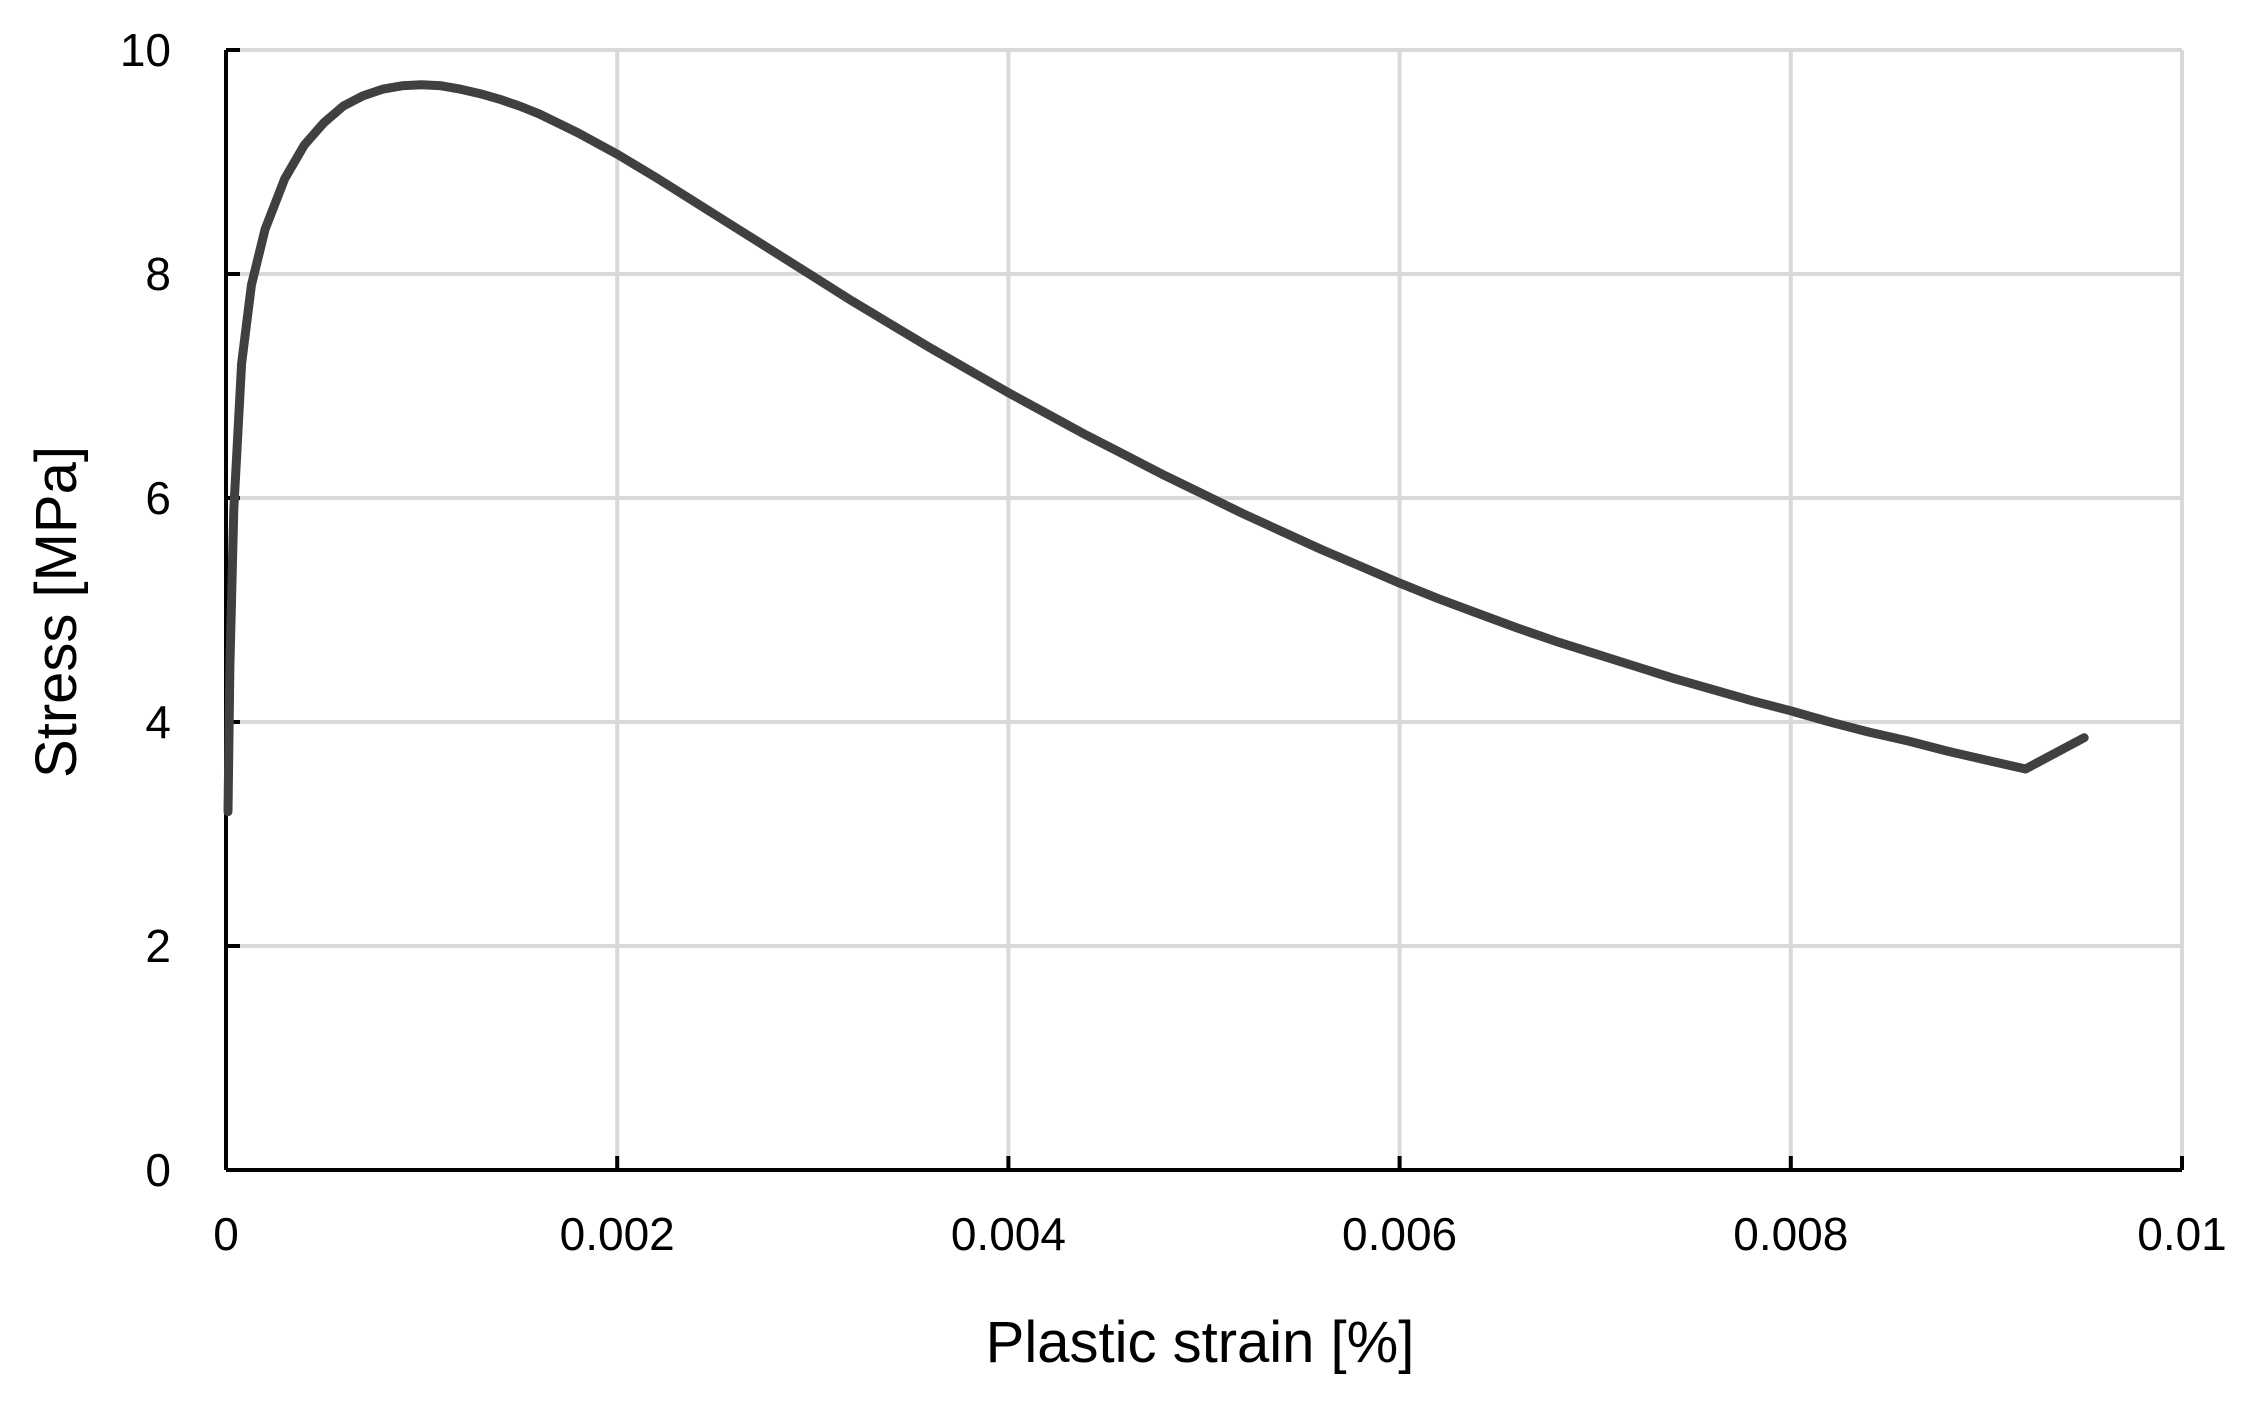 The image size is (2249, 1404). What do you see at coordinates (1399, 1234) in the screenshot?
I see `x-tick-label: 0.006` at bounding box center [1399, 1234].